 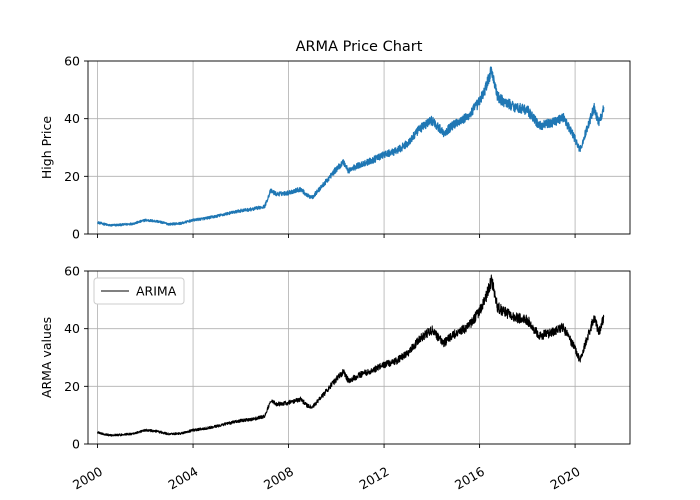 I want to click on y-axis-label: ARMA values, so click(x=46, y=357).